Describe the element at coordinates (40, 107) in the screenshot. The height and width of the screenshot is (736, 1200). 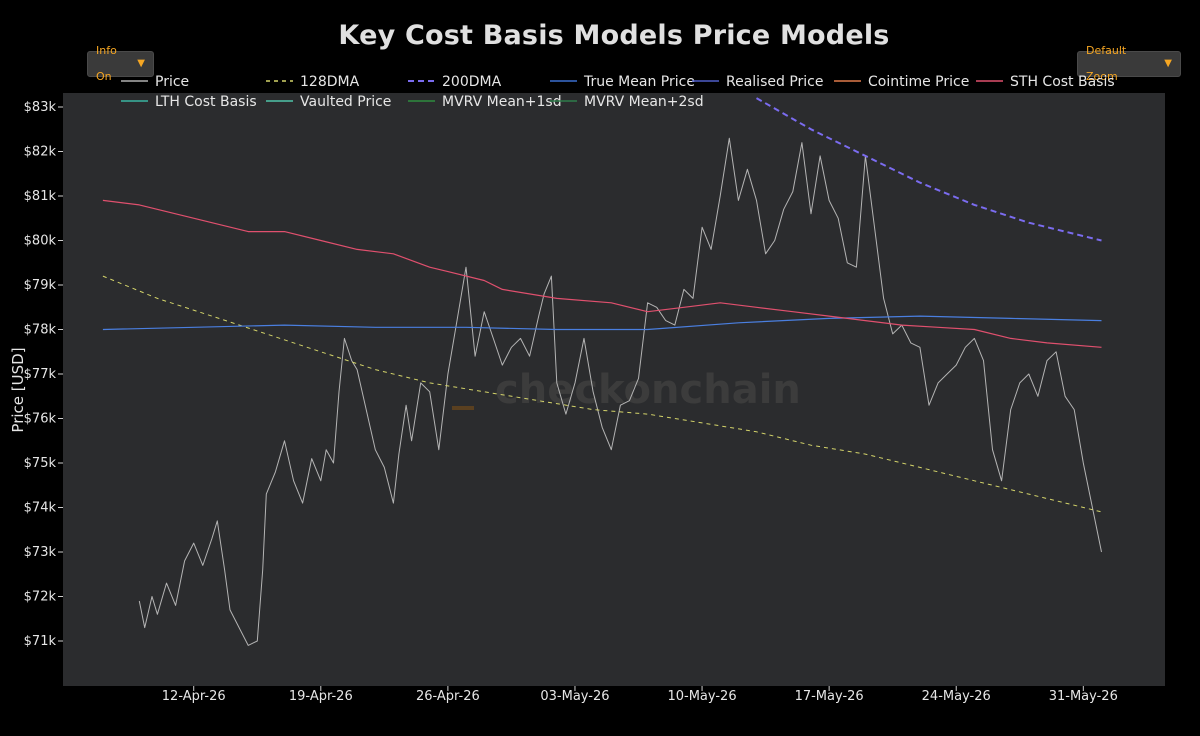
I see `y-tick-label: $83k` at that location.